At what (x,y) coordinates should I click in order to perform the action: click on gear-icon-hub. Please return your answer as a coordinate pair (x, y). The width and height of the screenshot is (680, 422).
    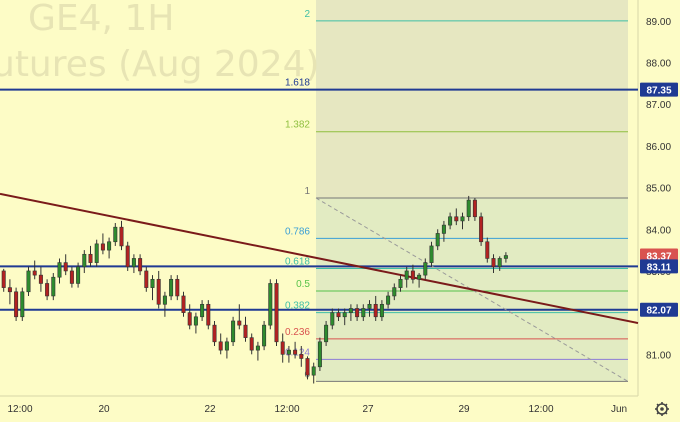
    Looking at the image, I should click on (662, 409).